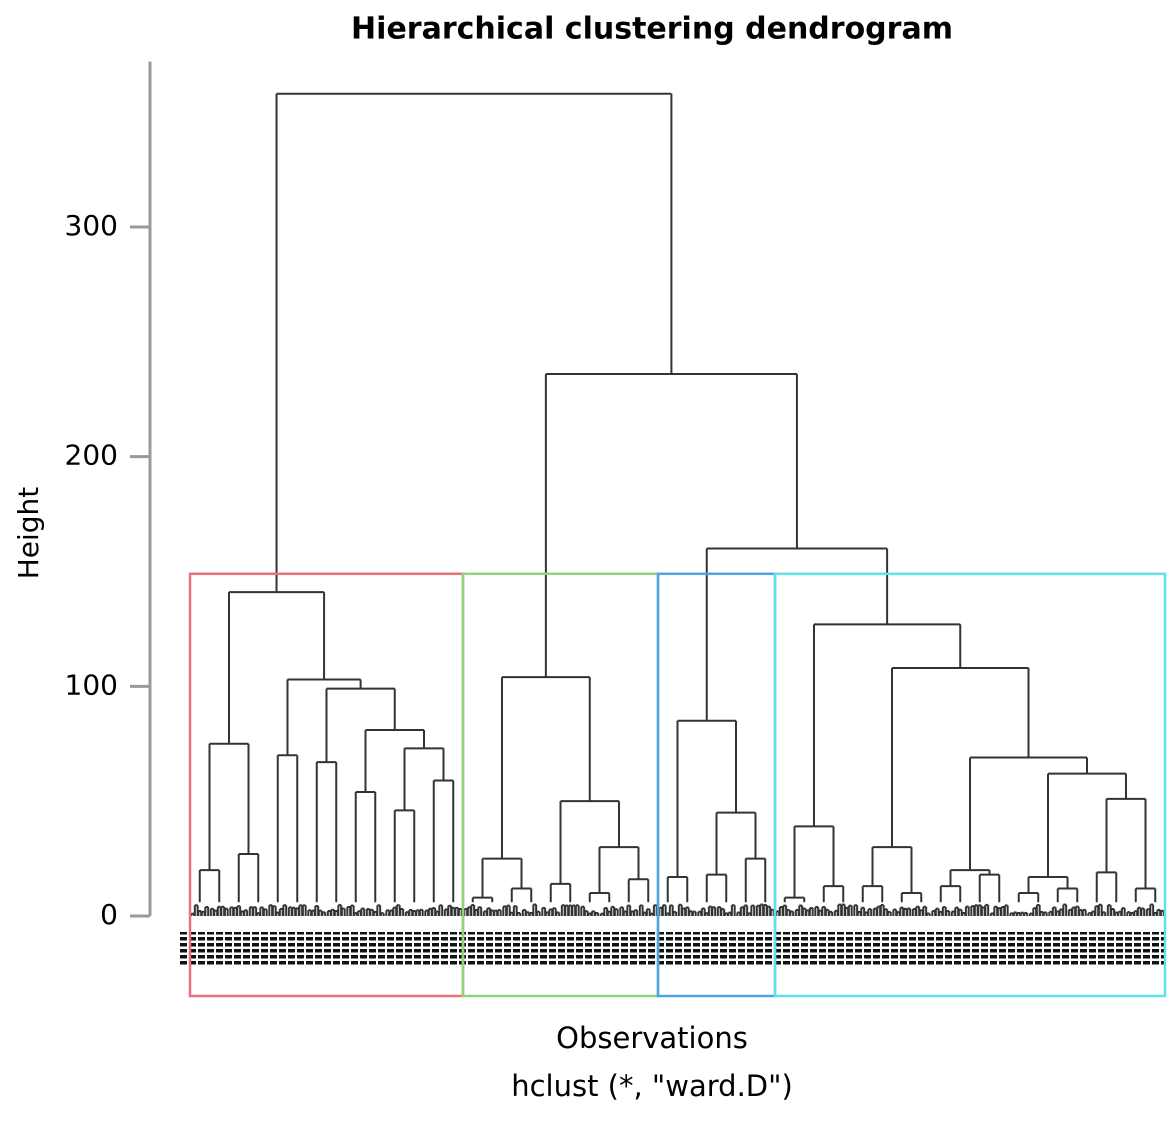  What do you see at coordinates (652, 1086) in the screenshot?
I see `subtitle: hclust (*, "ward.D")` at bounding box center [652, 1086].